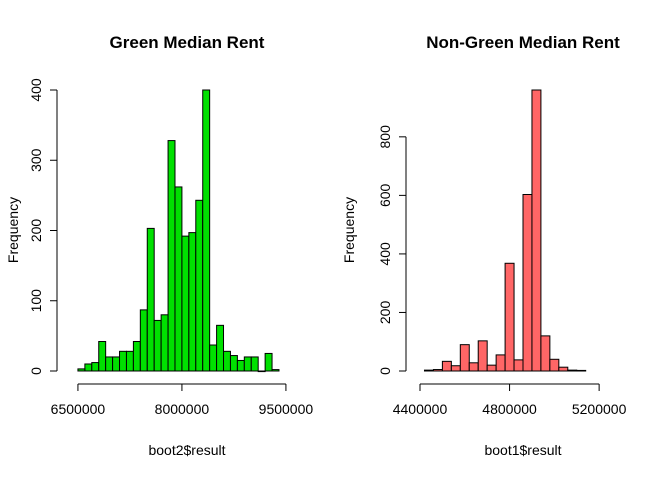 The width and height of the screenshot is (672, 480). What do you see at coordinates (36, 160) in the screenshot?
I see `y-tick-label: 300` at bounding box center [36, 160].